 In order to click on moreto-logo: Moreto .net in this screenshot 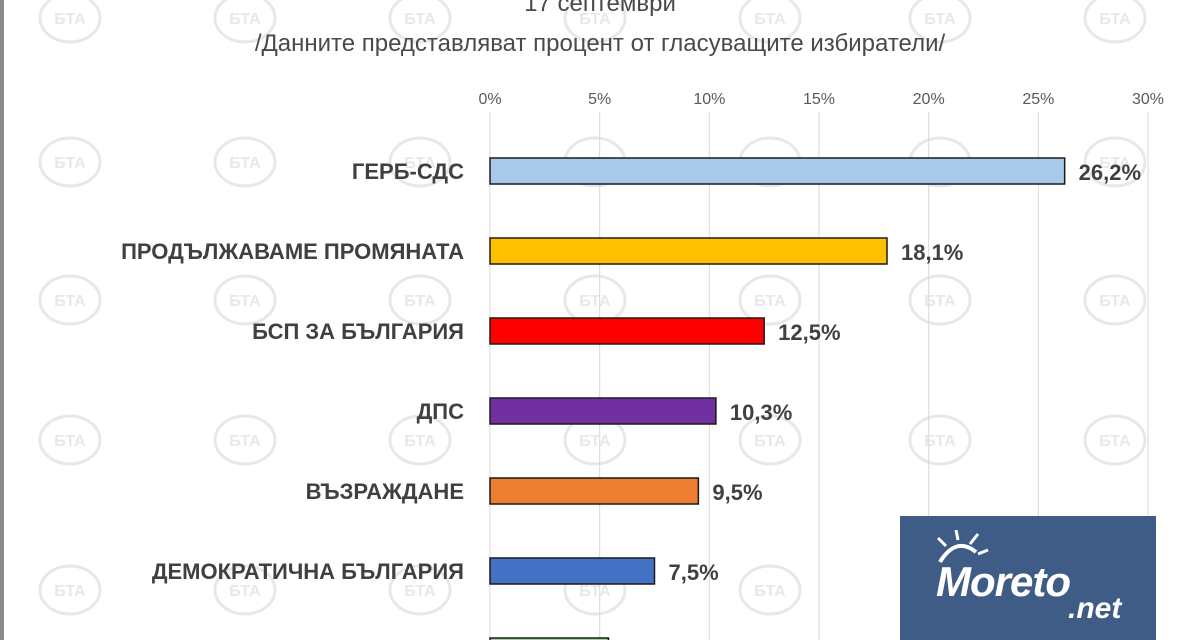, I will do `click(1028, 578)`.